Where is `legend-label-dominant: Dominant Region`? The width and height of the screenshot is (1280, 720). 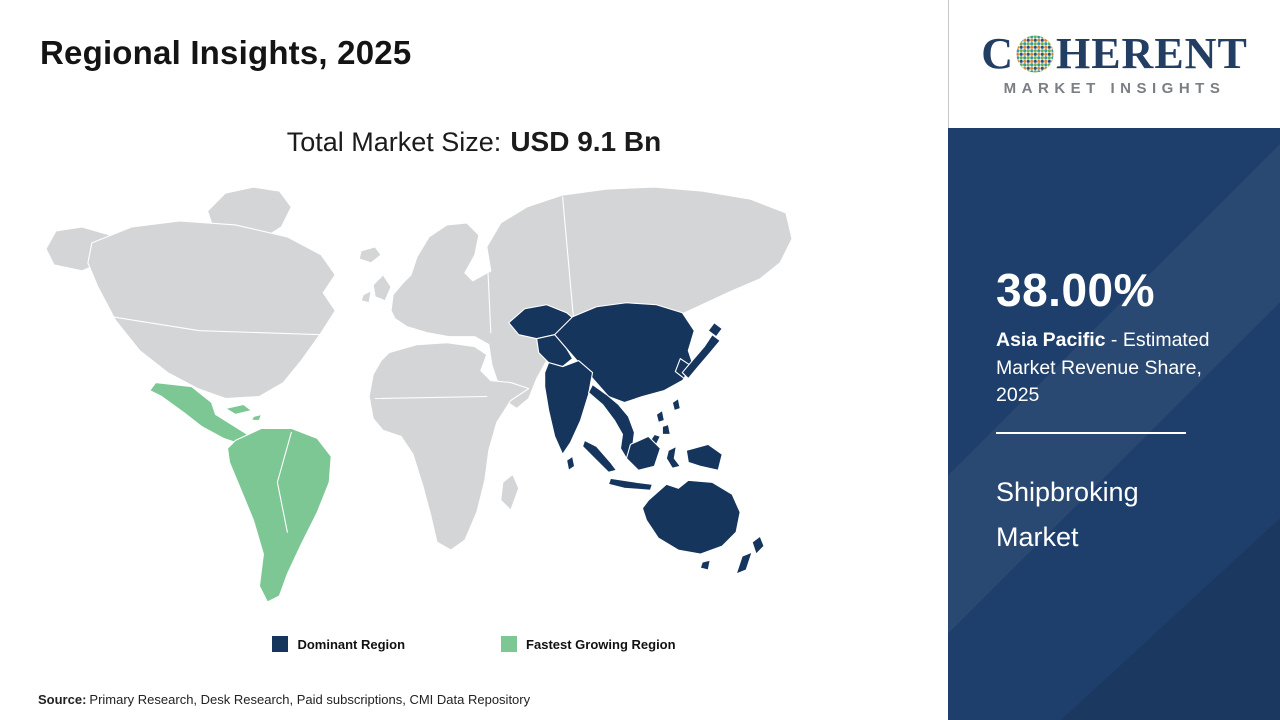 legend-label-dominant: Dominant Region is located at coordinates (351, 644).